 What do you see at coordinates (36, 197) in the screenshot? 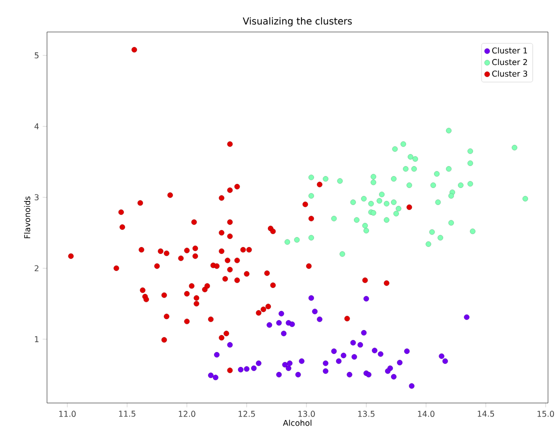
I see `y-tick-label: 3` at bounding box center [36, 197].